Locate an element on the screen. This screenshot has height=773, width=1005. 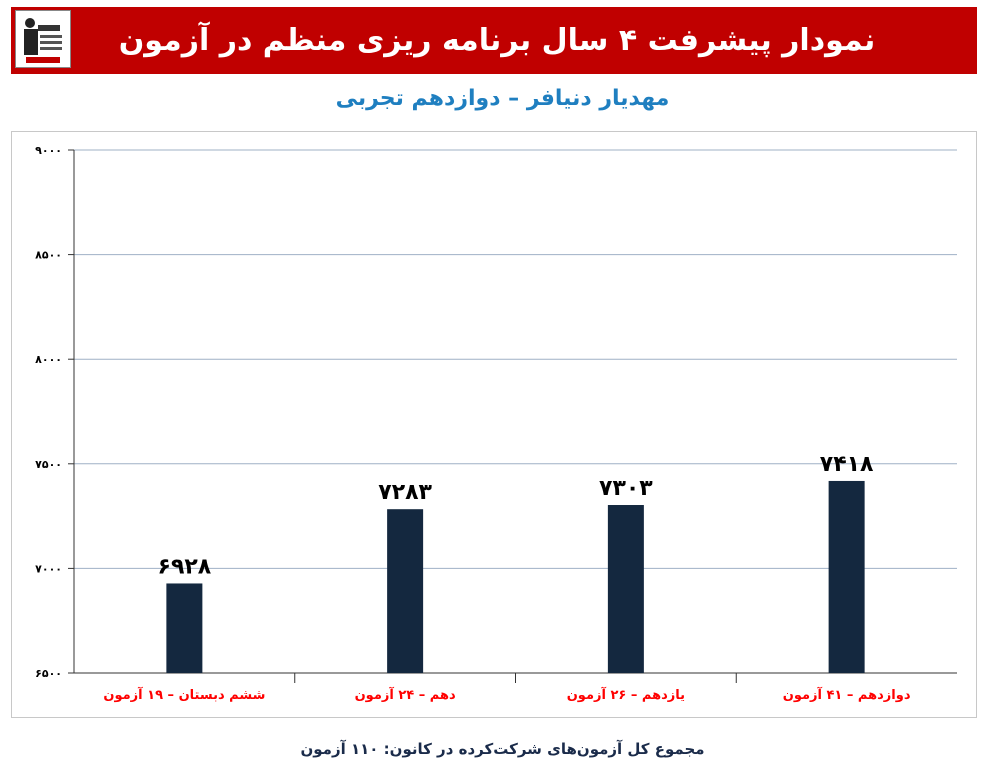
kanoon-logo-icon is located at coordinates (43, 39).